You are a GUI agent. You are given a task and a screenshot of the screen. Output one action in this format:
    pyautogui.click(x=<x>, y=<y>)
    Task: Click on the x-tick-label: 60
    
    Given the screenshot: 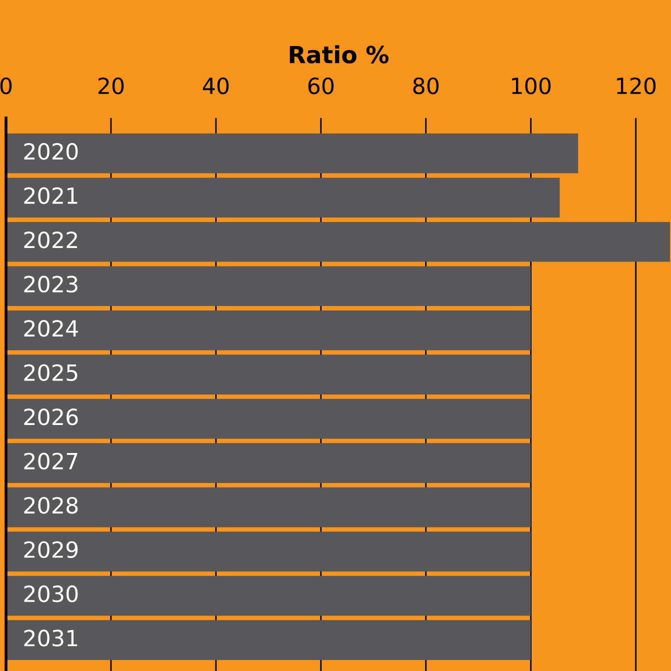 What is the action you would take?
    pyautogui.click(x=321, y=85)
    